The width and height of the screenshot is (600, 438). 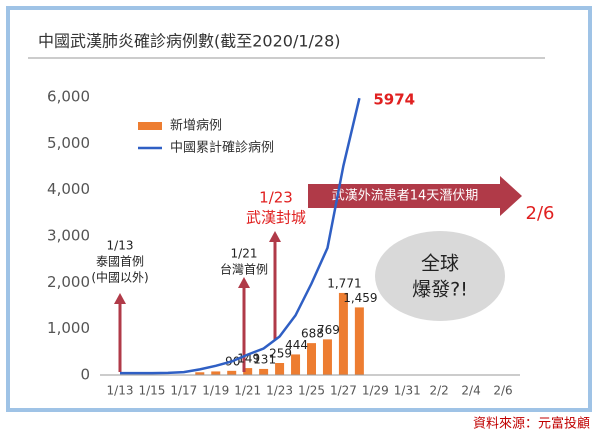 What do you see at coordinates (312, 334) in the screenshot?
I see `bar-label: 688` at bounding box center [312, 334].